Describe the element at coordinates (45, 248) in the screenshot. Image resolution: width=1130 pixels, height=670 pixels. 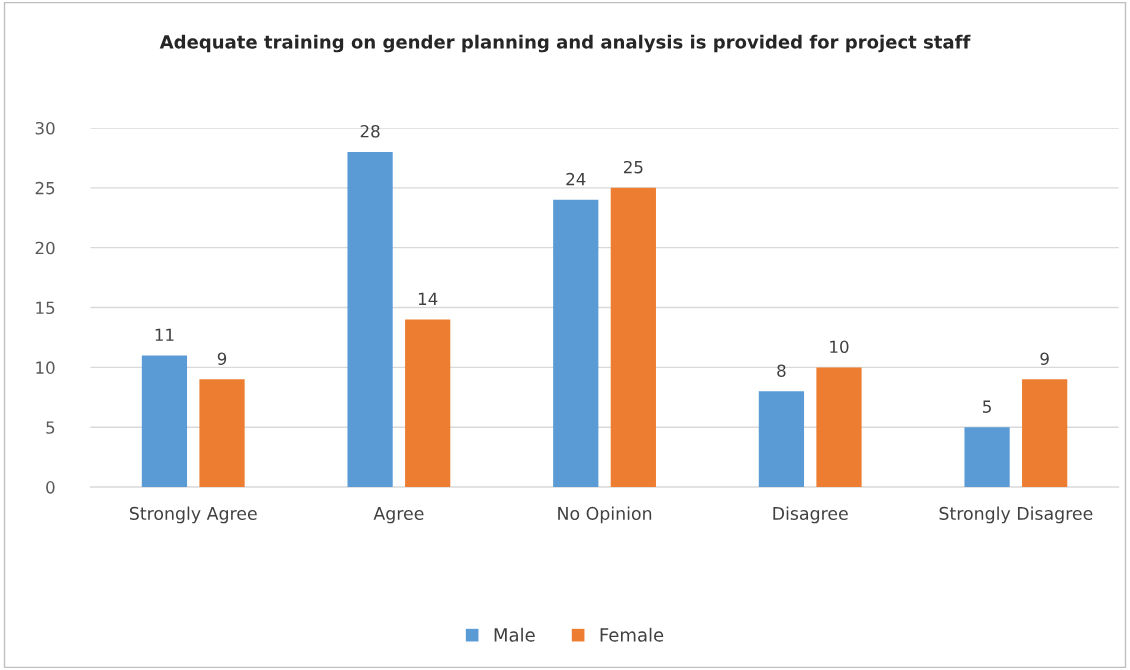
I see `y-tick-label: 20` at that location.